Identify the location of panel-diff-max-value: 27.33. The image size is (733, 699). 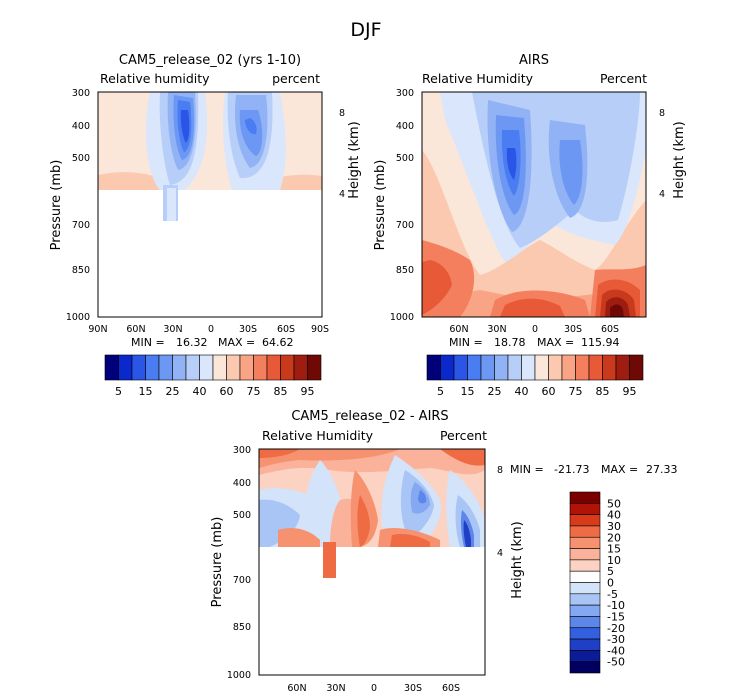
(662, 469).